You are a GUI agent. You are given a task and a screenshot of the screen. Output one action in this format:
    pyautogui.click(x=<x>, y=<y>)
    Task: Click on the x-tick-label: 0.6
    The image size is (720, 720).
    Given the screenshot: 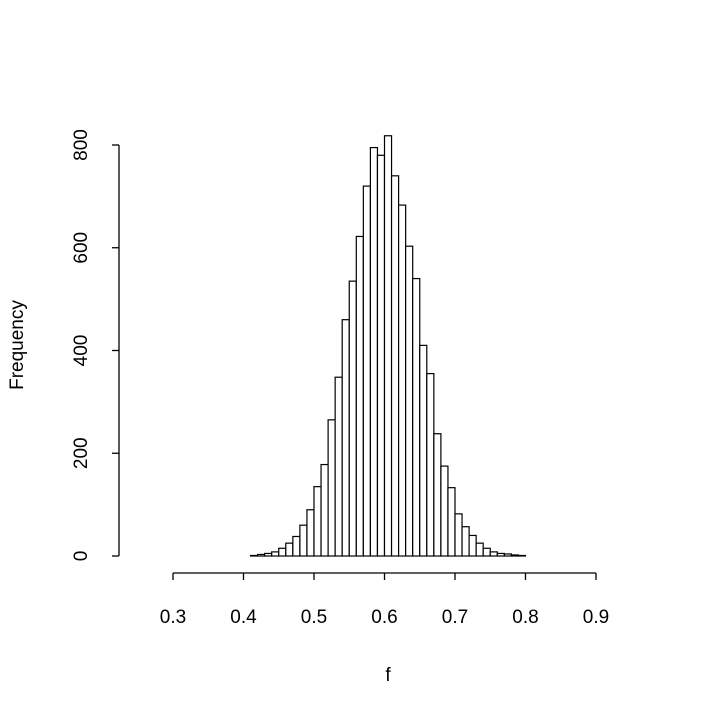 What is the action you would take?
    pyautogui.click(x=384, y=617)
    